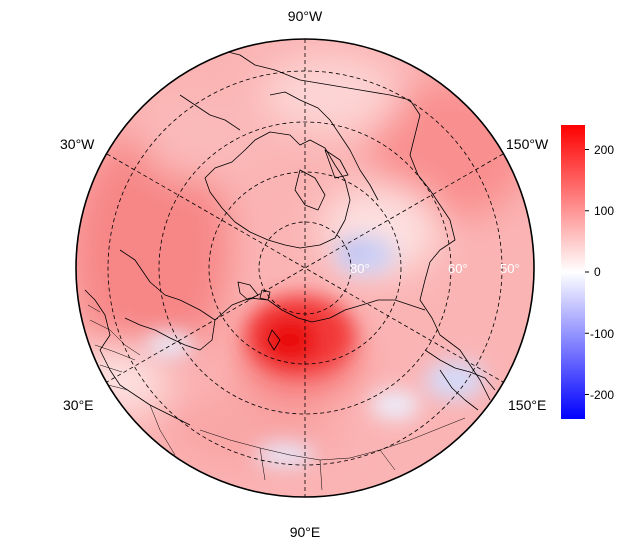  Describe the element at coordinates (360, 268) in the screenshot. I see `latitude-label-80: 80°` at that location.